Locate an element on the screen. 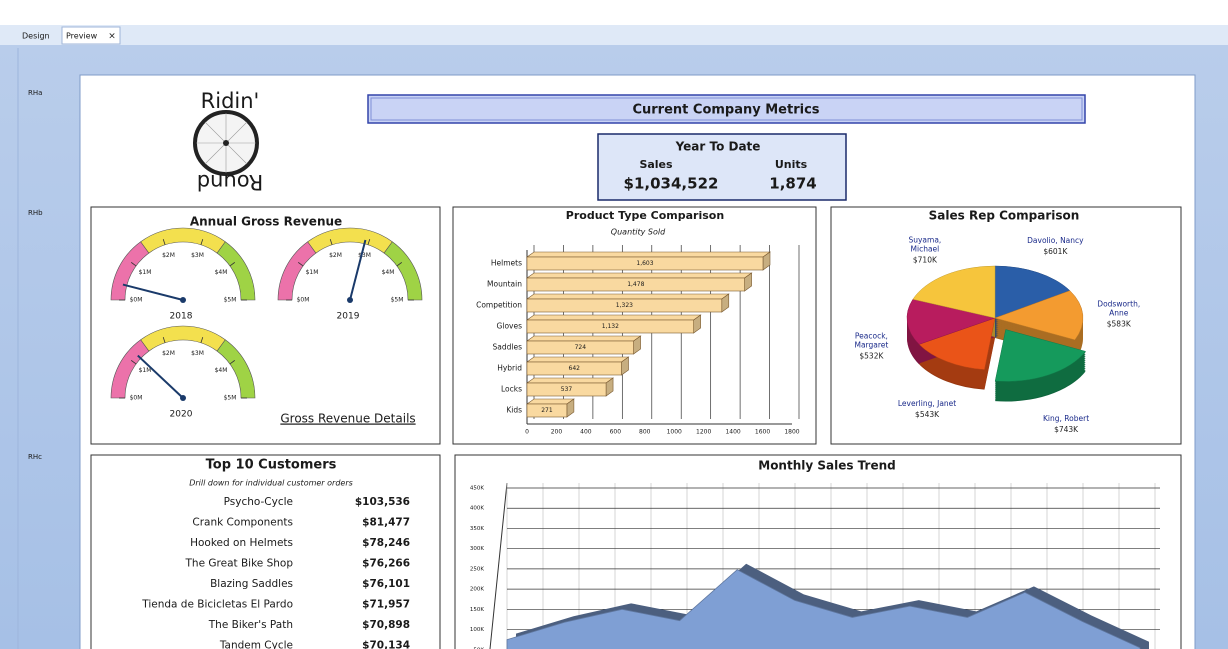  x-tick-label: 400 is located at coordinates (586, 432).